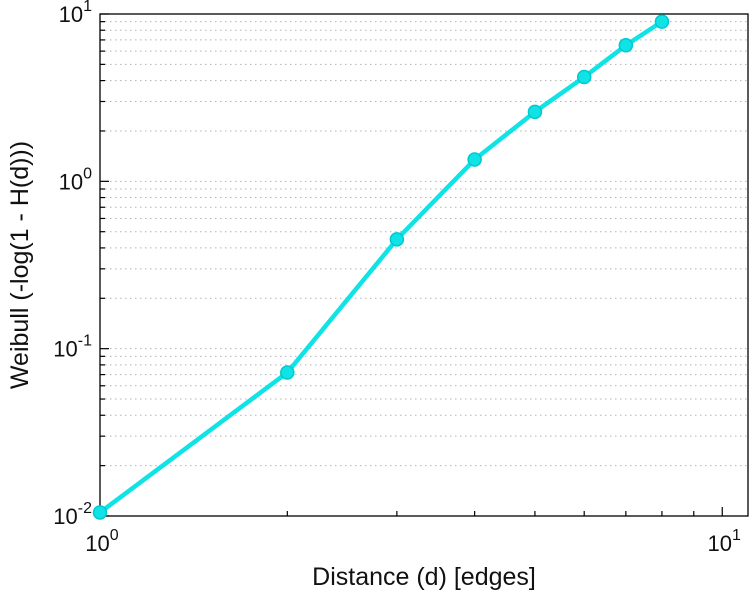  What do you see at coordinates (72, 514) in the screenshot?
I see `y-tick-label: 10⁻²` at bounding box center [72, 514].